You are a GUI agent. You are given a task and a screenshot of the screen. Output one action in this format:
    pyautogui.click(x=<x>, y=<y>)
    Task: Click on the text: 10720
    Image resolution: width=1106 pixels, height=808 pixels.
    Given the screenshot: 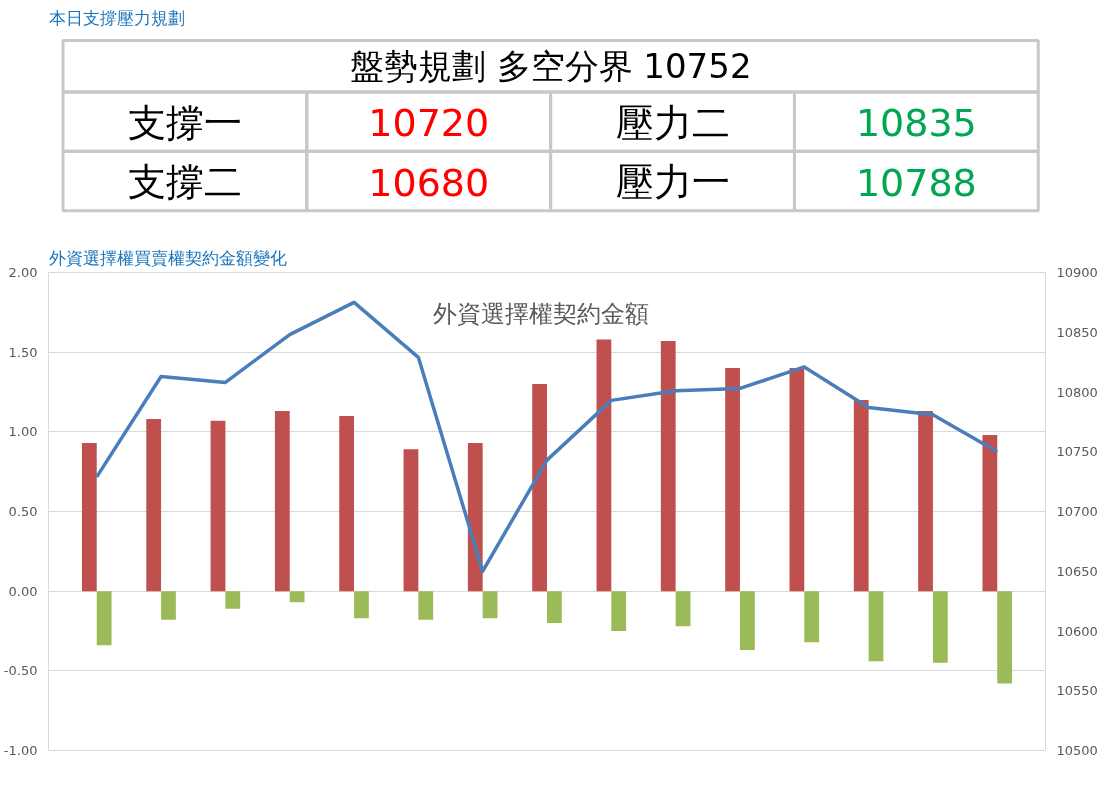 What is the action you would take?
    pyautogui.click(x=429, y=123)
    